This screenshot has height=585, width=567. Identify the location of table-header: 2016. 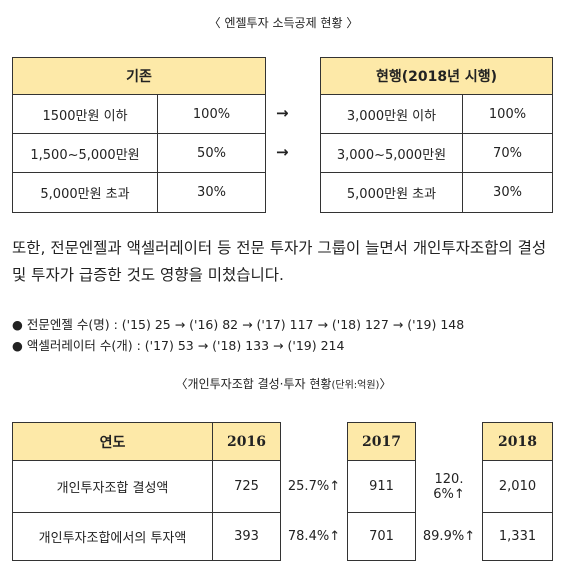
(246, 441).